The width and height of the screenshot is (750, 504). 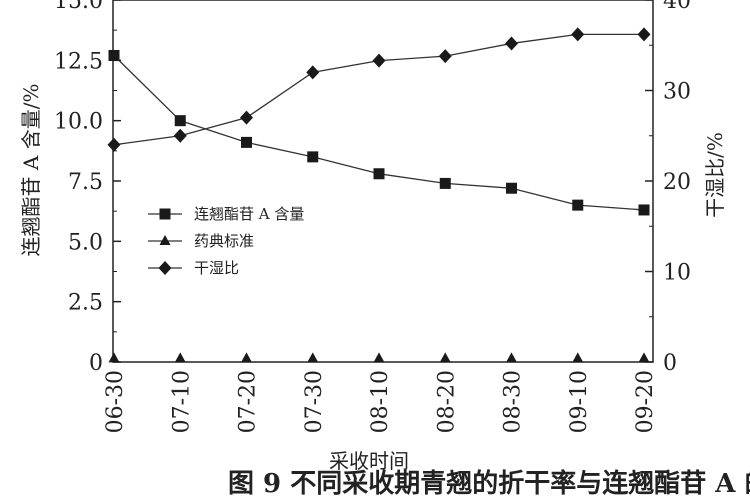 What do you see at coordinates (248, 401) in the screenshot?
I see `x-tick-label: 07-20` at bounding box center [248, 401].